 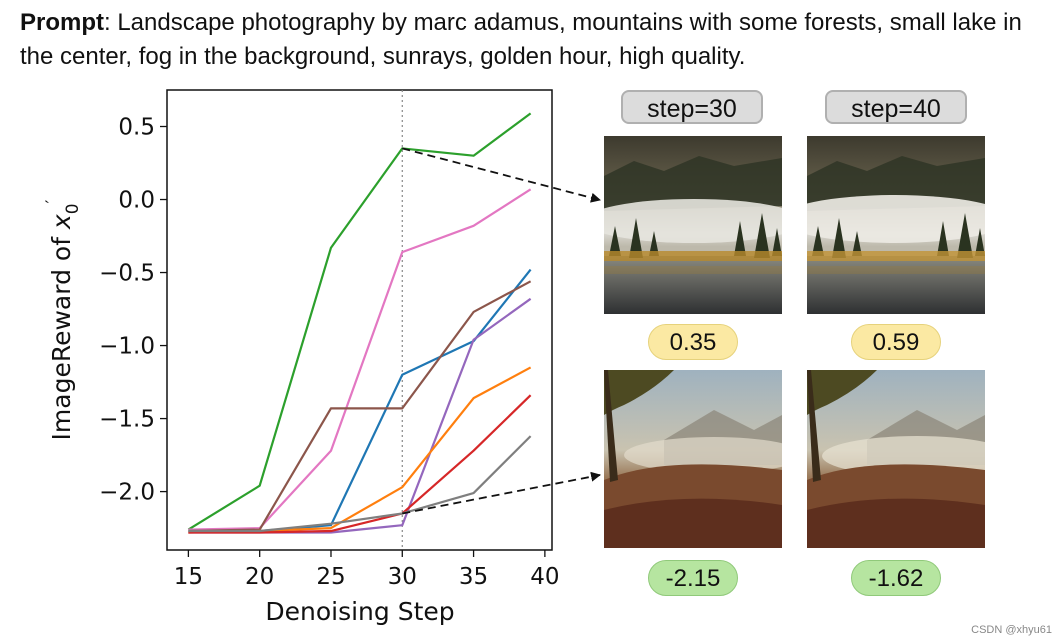 What do you see at coordinates (73, 208) in the screenshot?
I see `y-axis-title-sub: 0` at bounding box center [73, 208].